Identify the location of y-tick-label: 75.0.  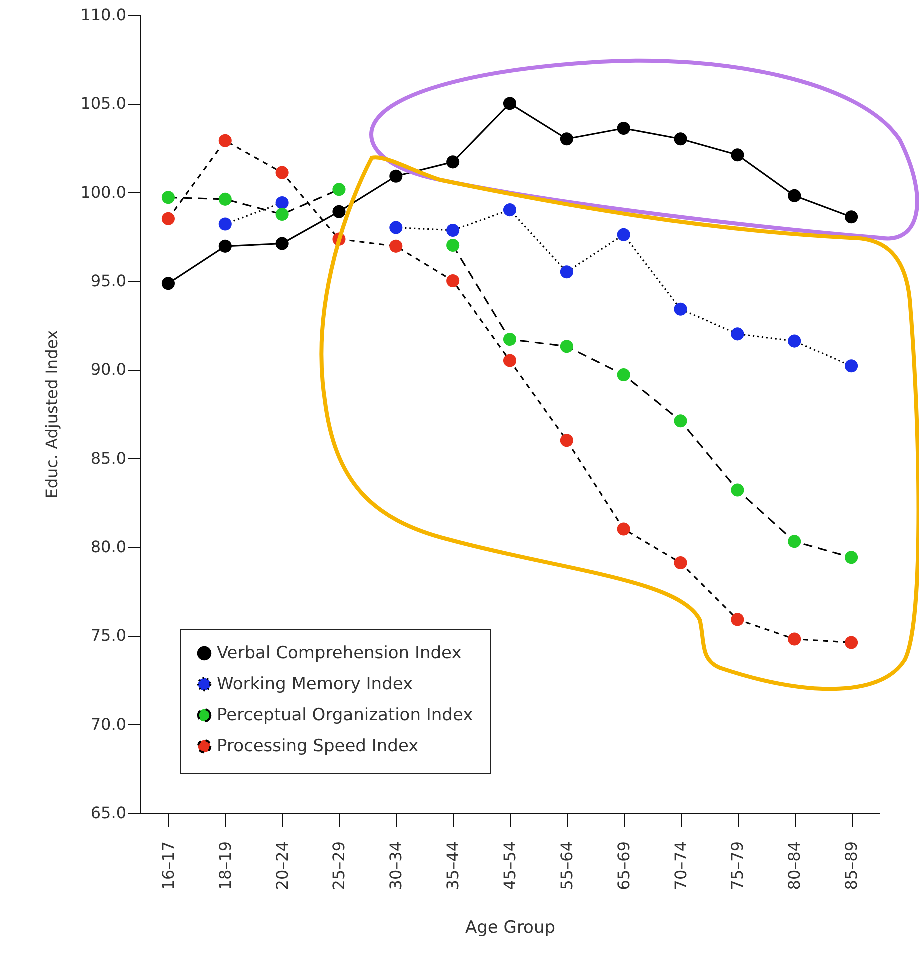
(108, 636).